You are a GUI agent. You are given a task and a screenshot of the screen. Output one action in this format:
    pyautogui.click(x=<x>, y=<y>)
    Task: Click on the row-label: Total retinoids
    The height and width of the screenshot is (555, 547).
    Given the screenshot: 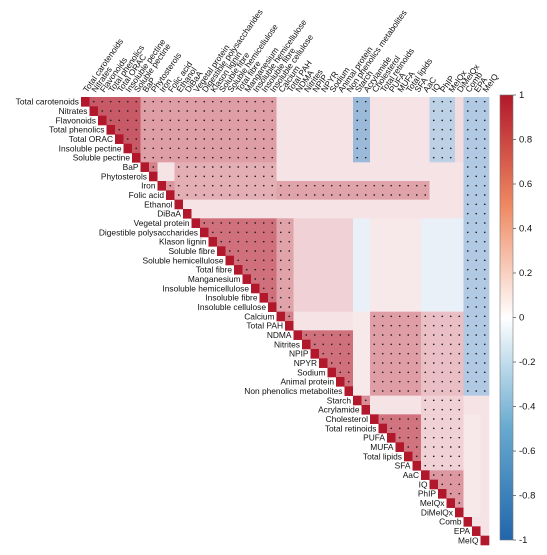 What is the action you would take?
    pyautogui.click(x=351, y=428)
    